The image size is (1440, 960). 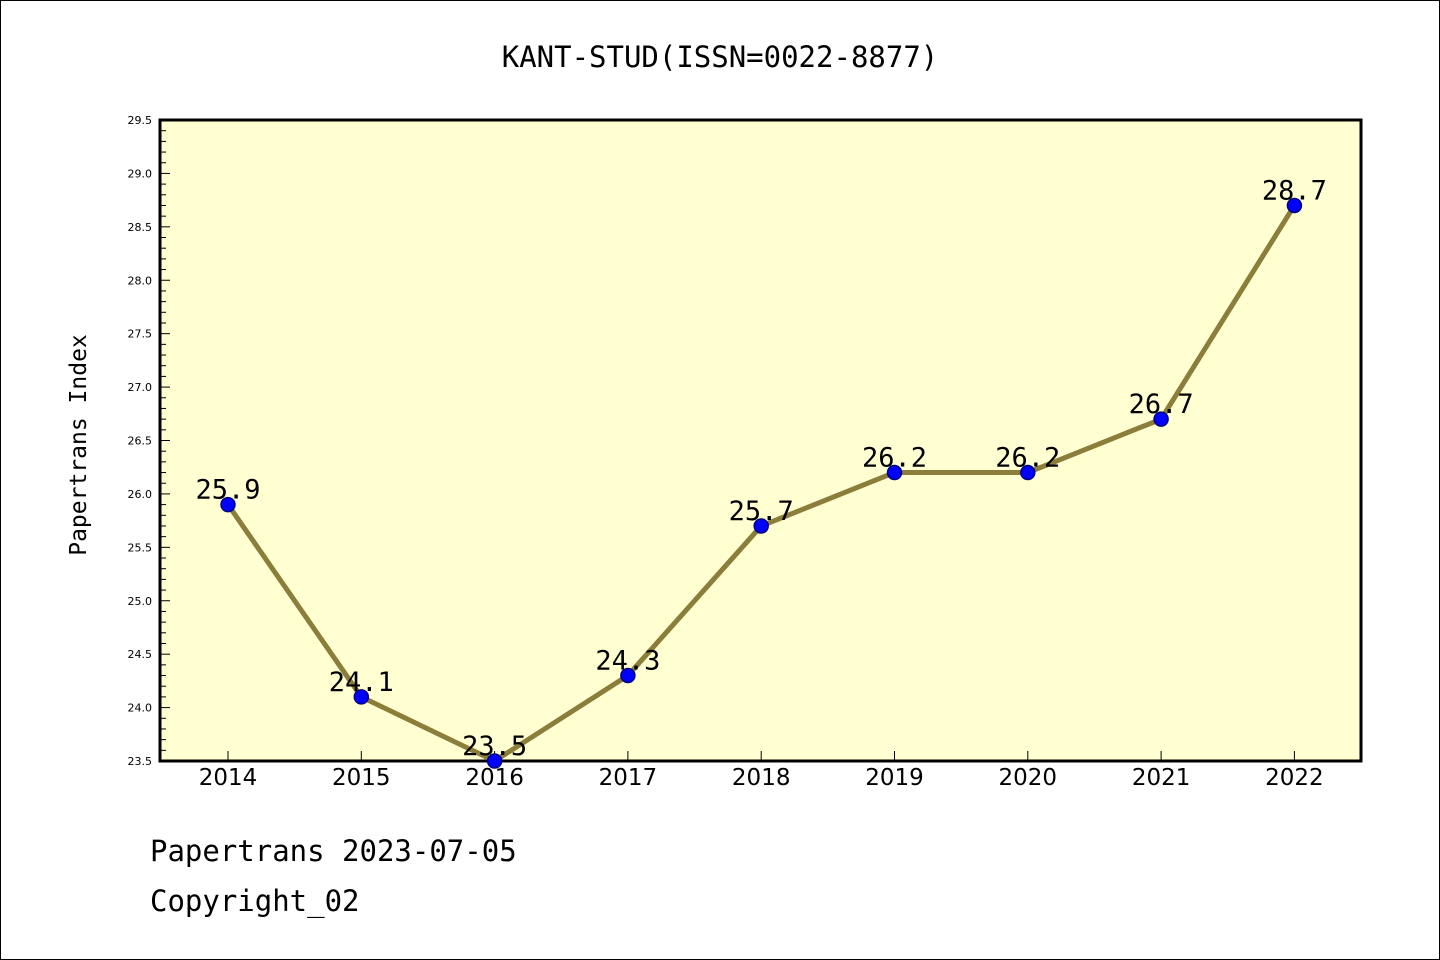 I want to click on y-tick-label: 27.0, so click(x=140, y=387).